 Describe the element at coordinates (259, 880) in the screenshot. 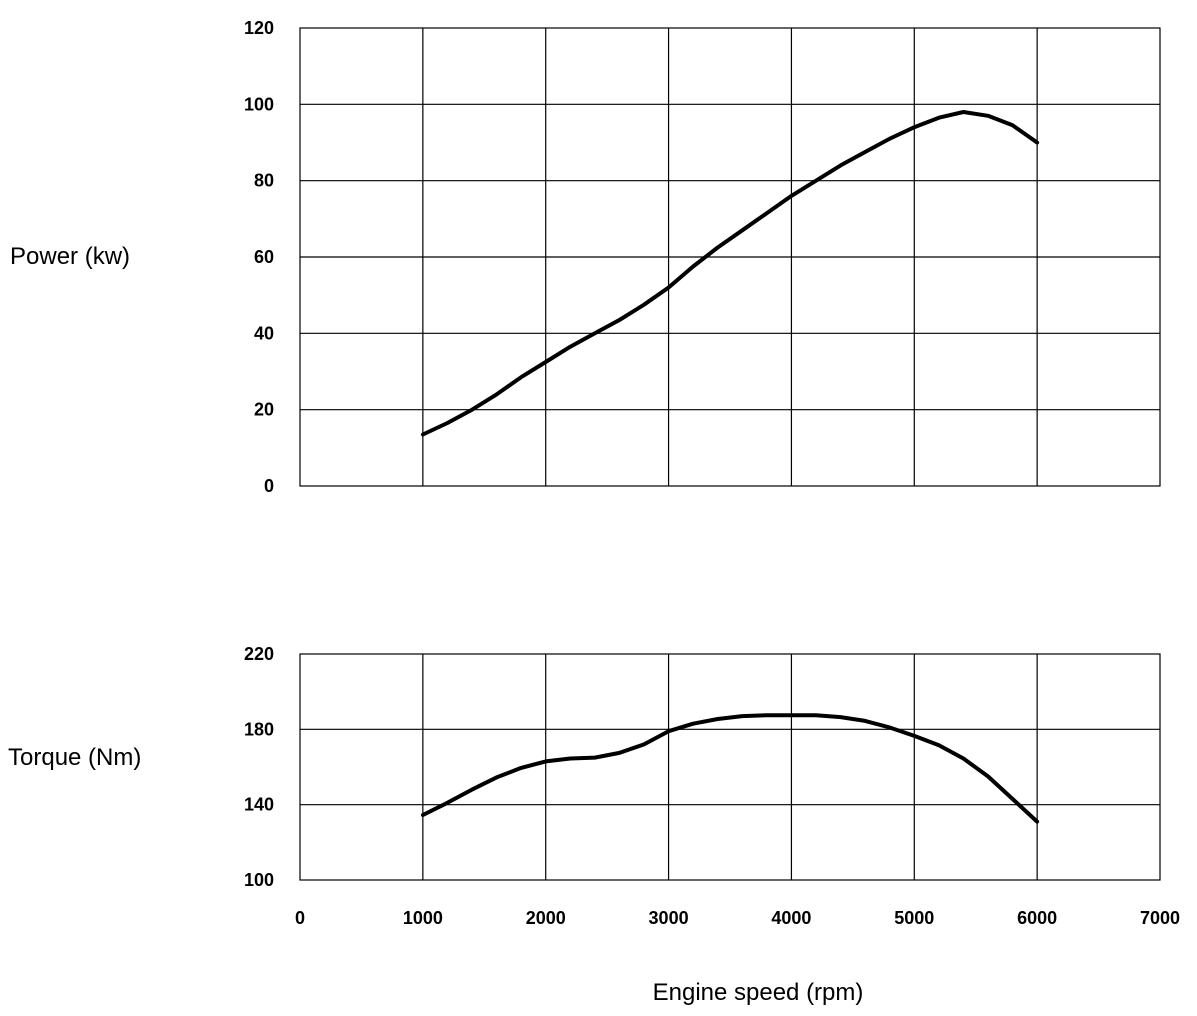

I see `torque-ytick-label: 100` at that location.